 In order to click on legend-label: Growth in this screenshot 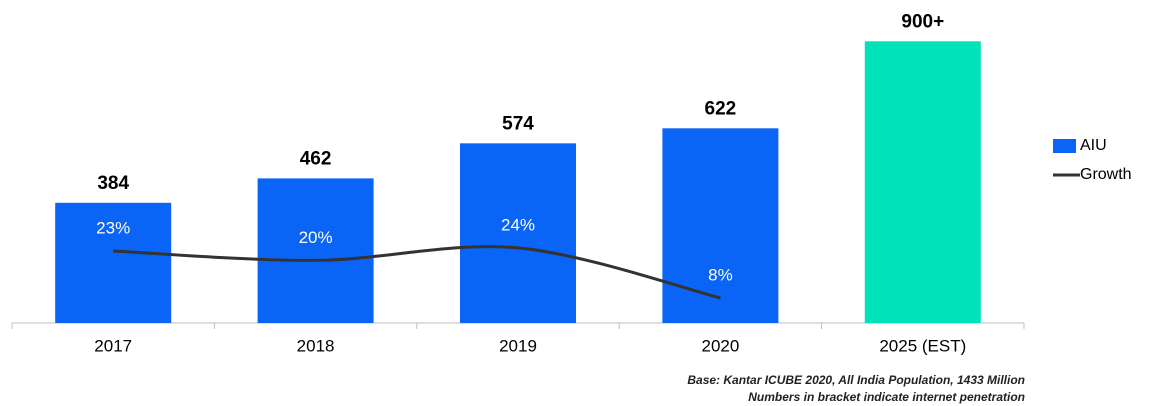, I will do `click(1106, 174)`.